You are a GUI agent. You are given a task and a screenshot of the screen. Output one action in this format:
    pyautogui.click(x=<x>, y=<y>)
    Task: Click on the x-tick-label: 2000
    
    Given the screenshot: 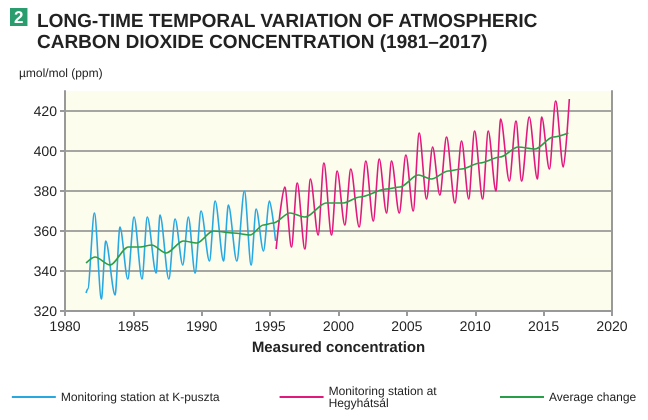 What is the action you would take?
    pyautogui.click(x=338, y=326)
    